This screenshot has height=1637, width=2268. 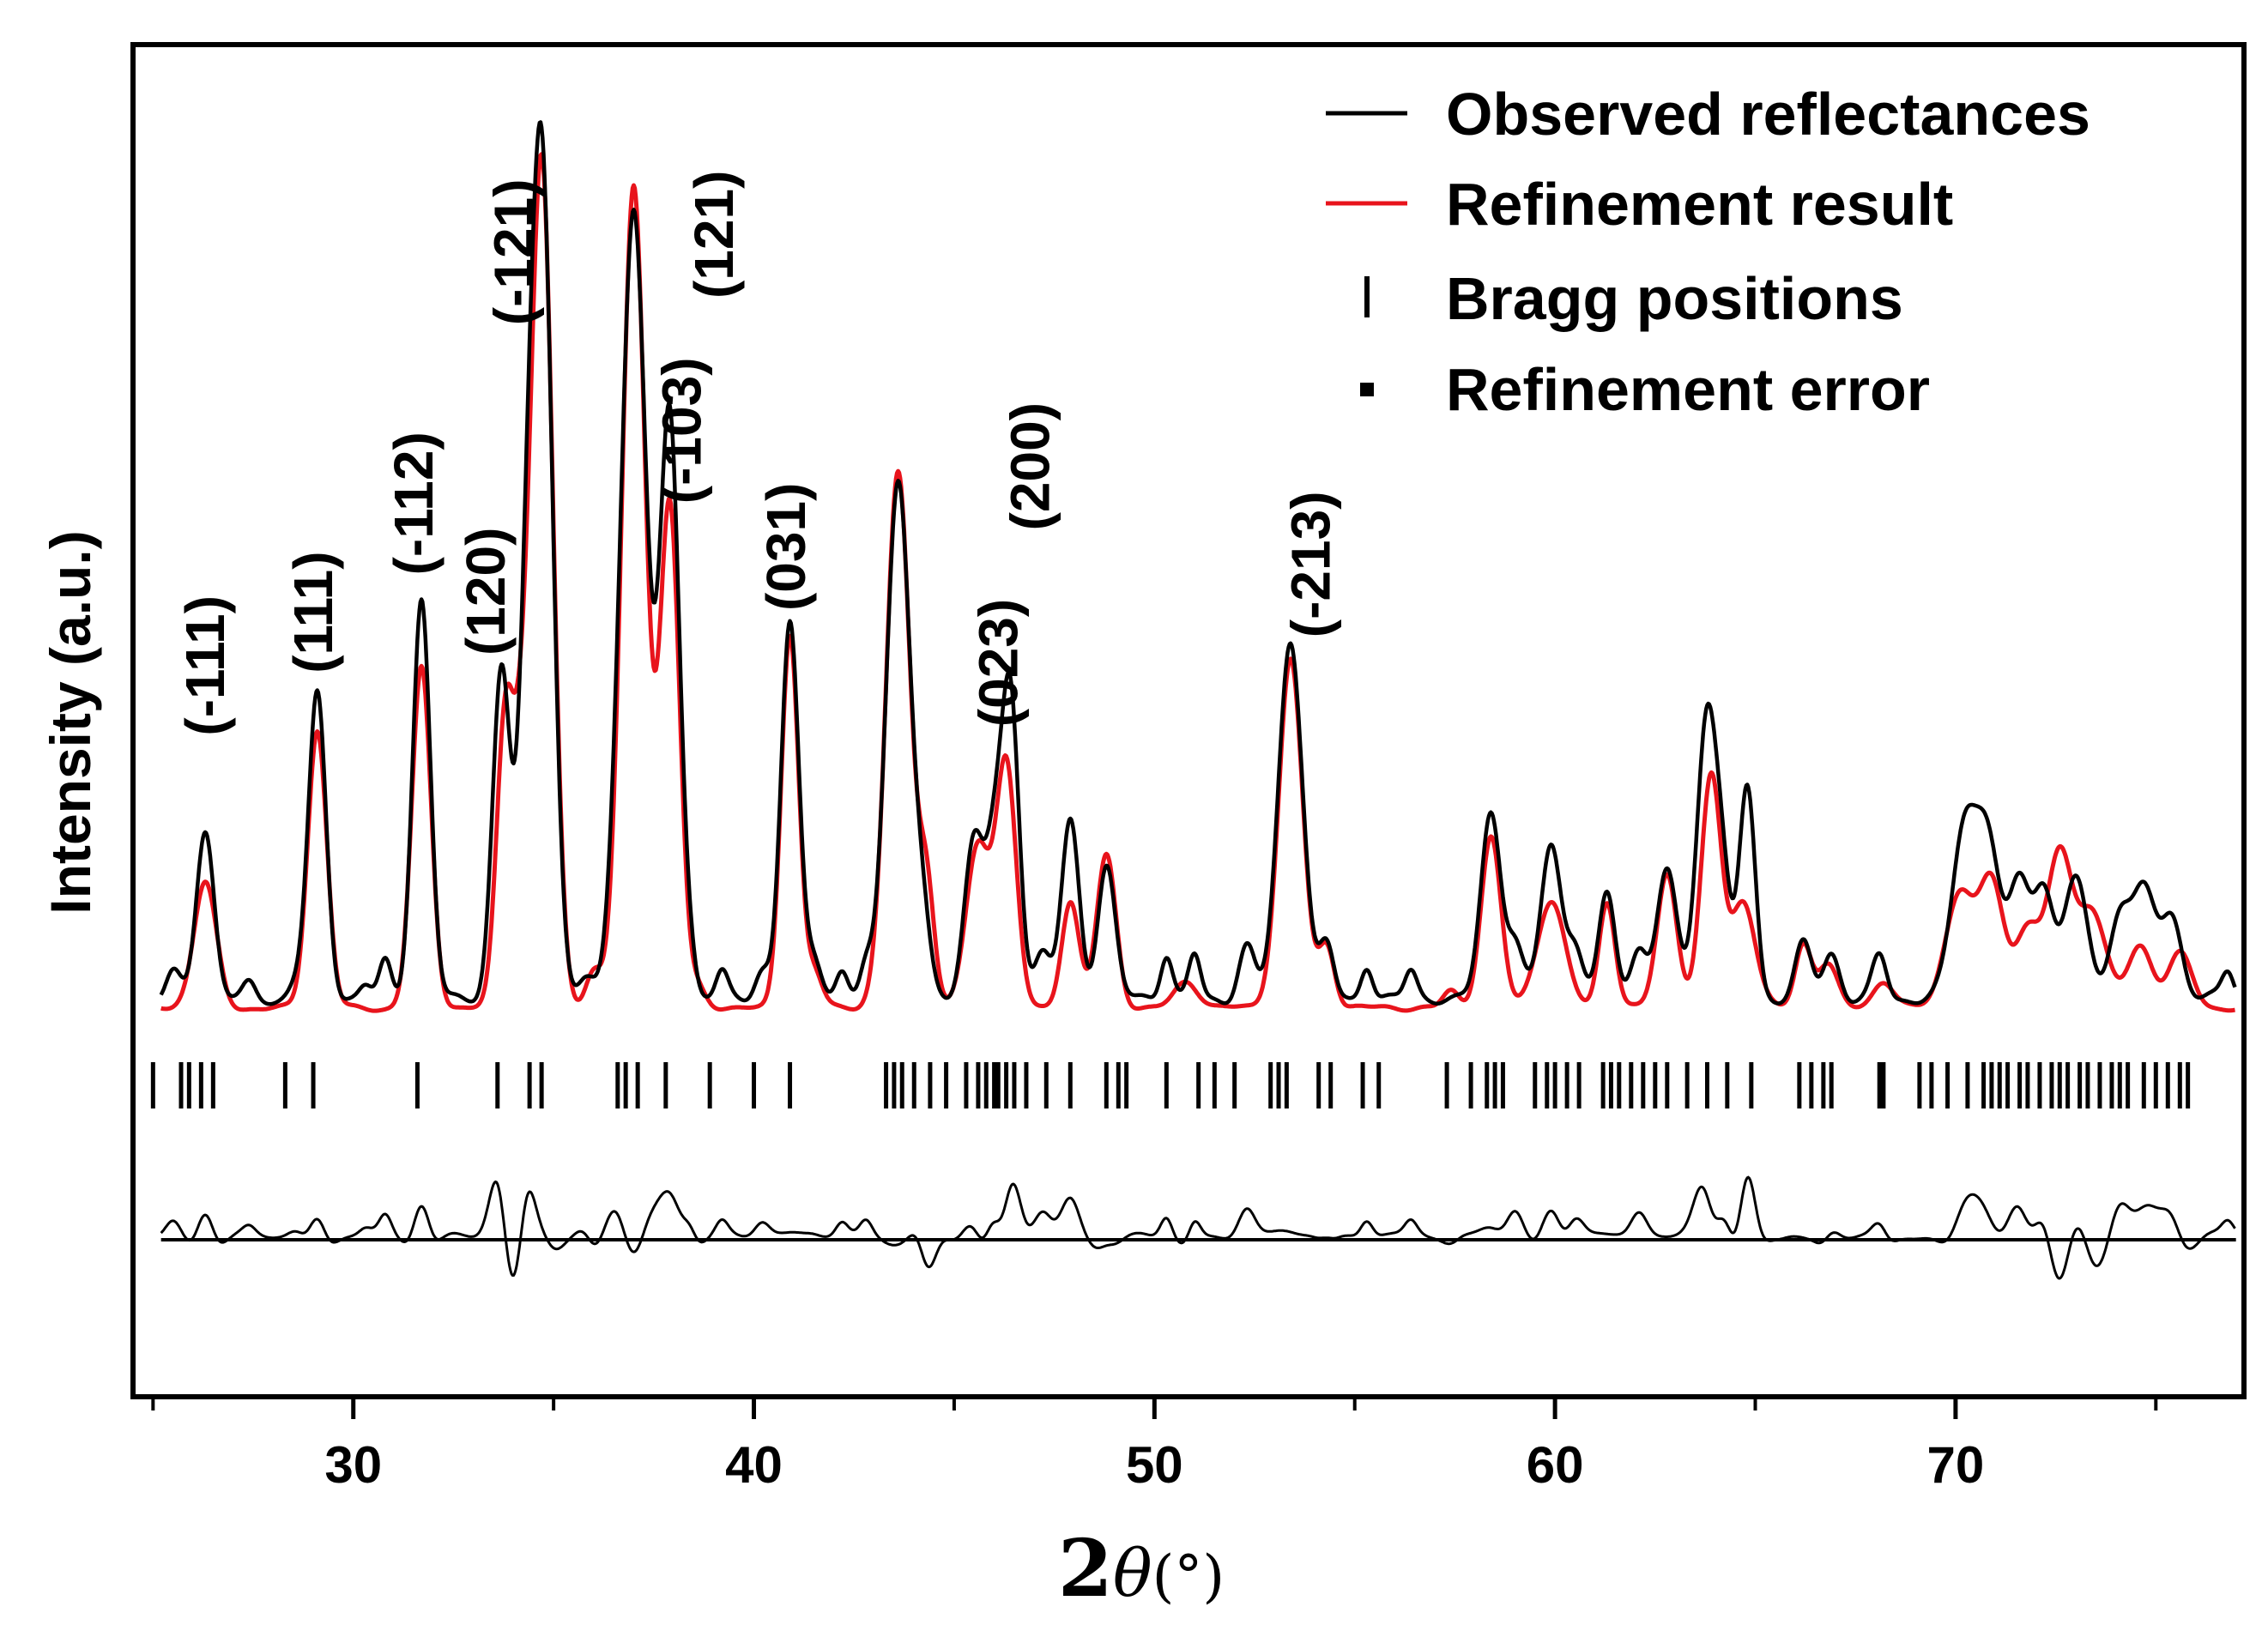 I want to click on x-tick-label: 30, so click(x=353, y=1465).